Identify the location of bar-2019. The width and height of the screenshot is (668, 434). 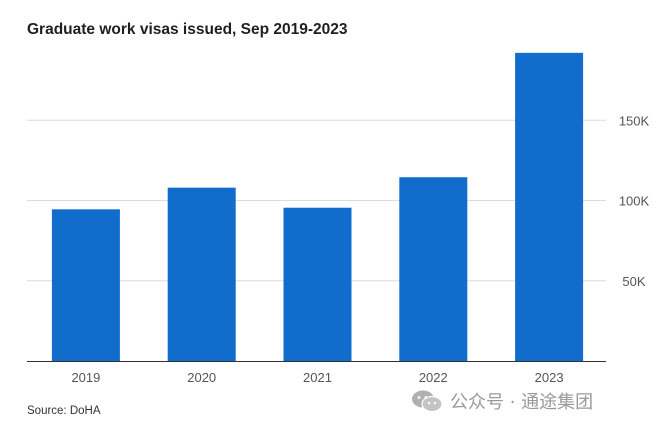
(85, 285).